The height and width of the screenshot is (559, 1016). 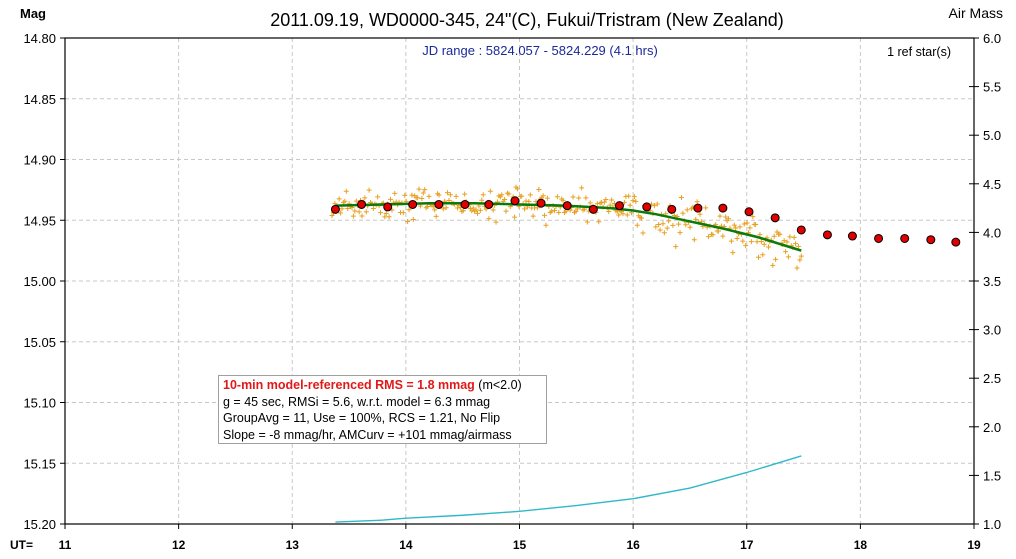 I want to click on x-tick-label: 13, so click(x=293, y=545).